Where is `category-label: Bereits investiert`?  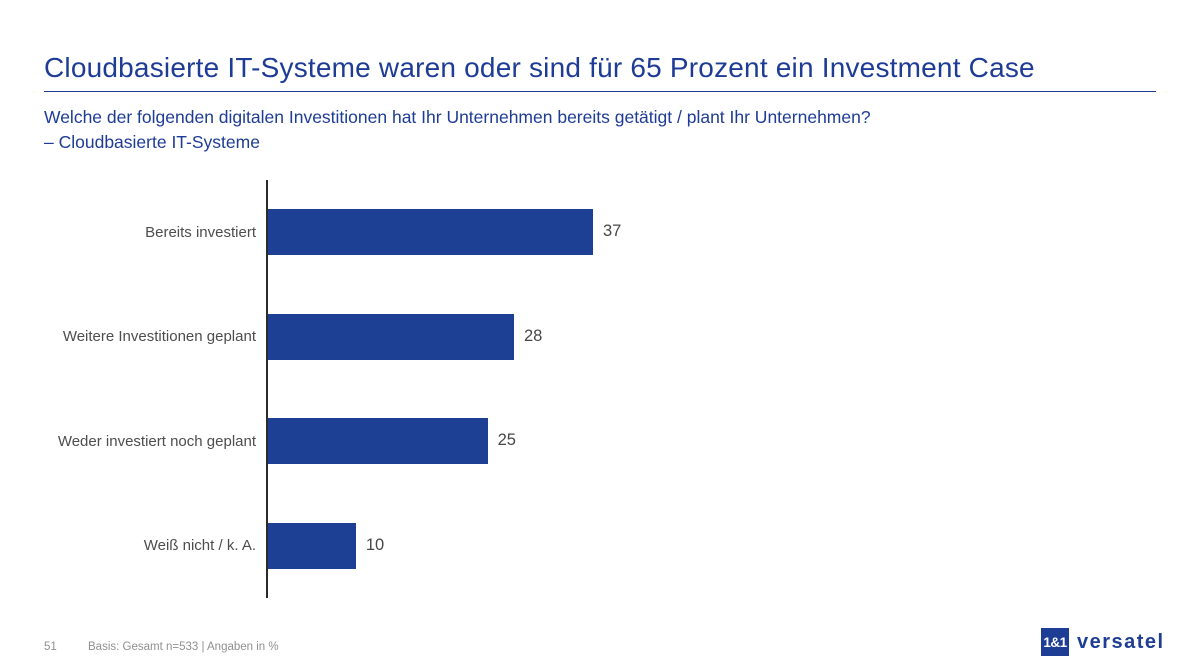 category-label: Bereits investiert is located at coordinates (200, 232).